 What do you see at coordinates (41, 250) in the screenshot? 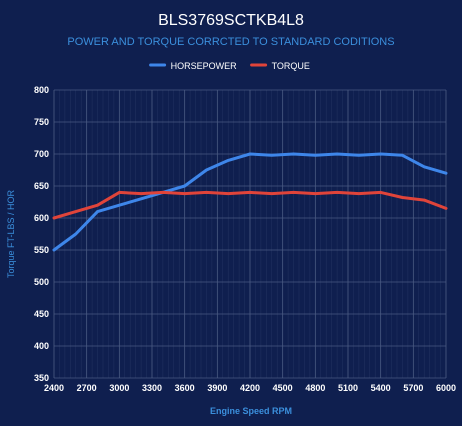
I see `y-tick-label: 550` at bounding box center [41, 250].